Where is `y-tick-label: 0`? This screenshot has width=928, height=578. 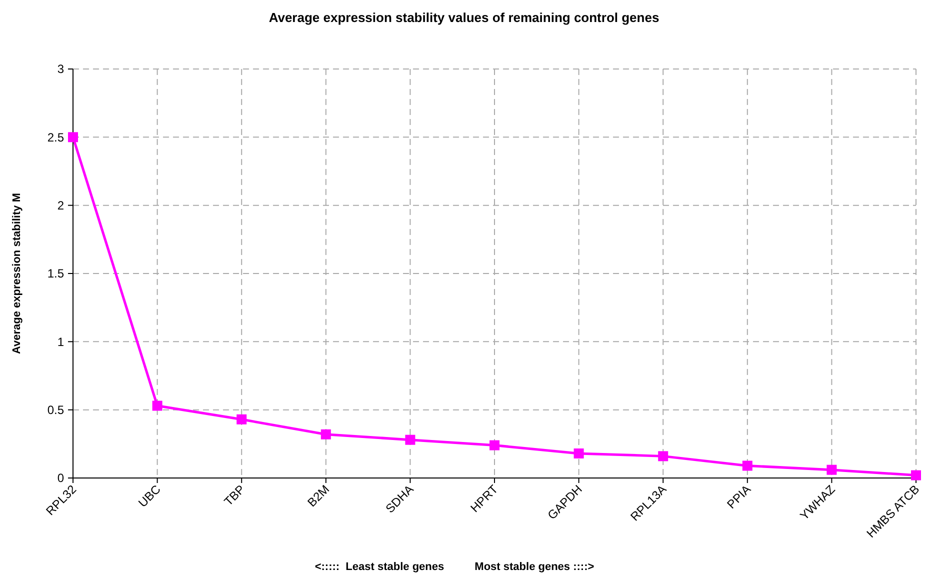 y-tick-label: 0 is located at coordinates (60, 478).